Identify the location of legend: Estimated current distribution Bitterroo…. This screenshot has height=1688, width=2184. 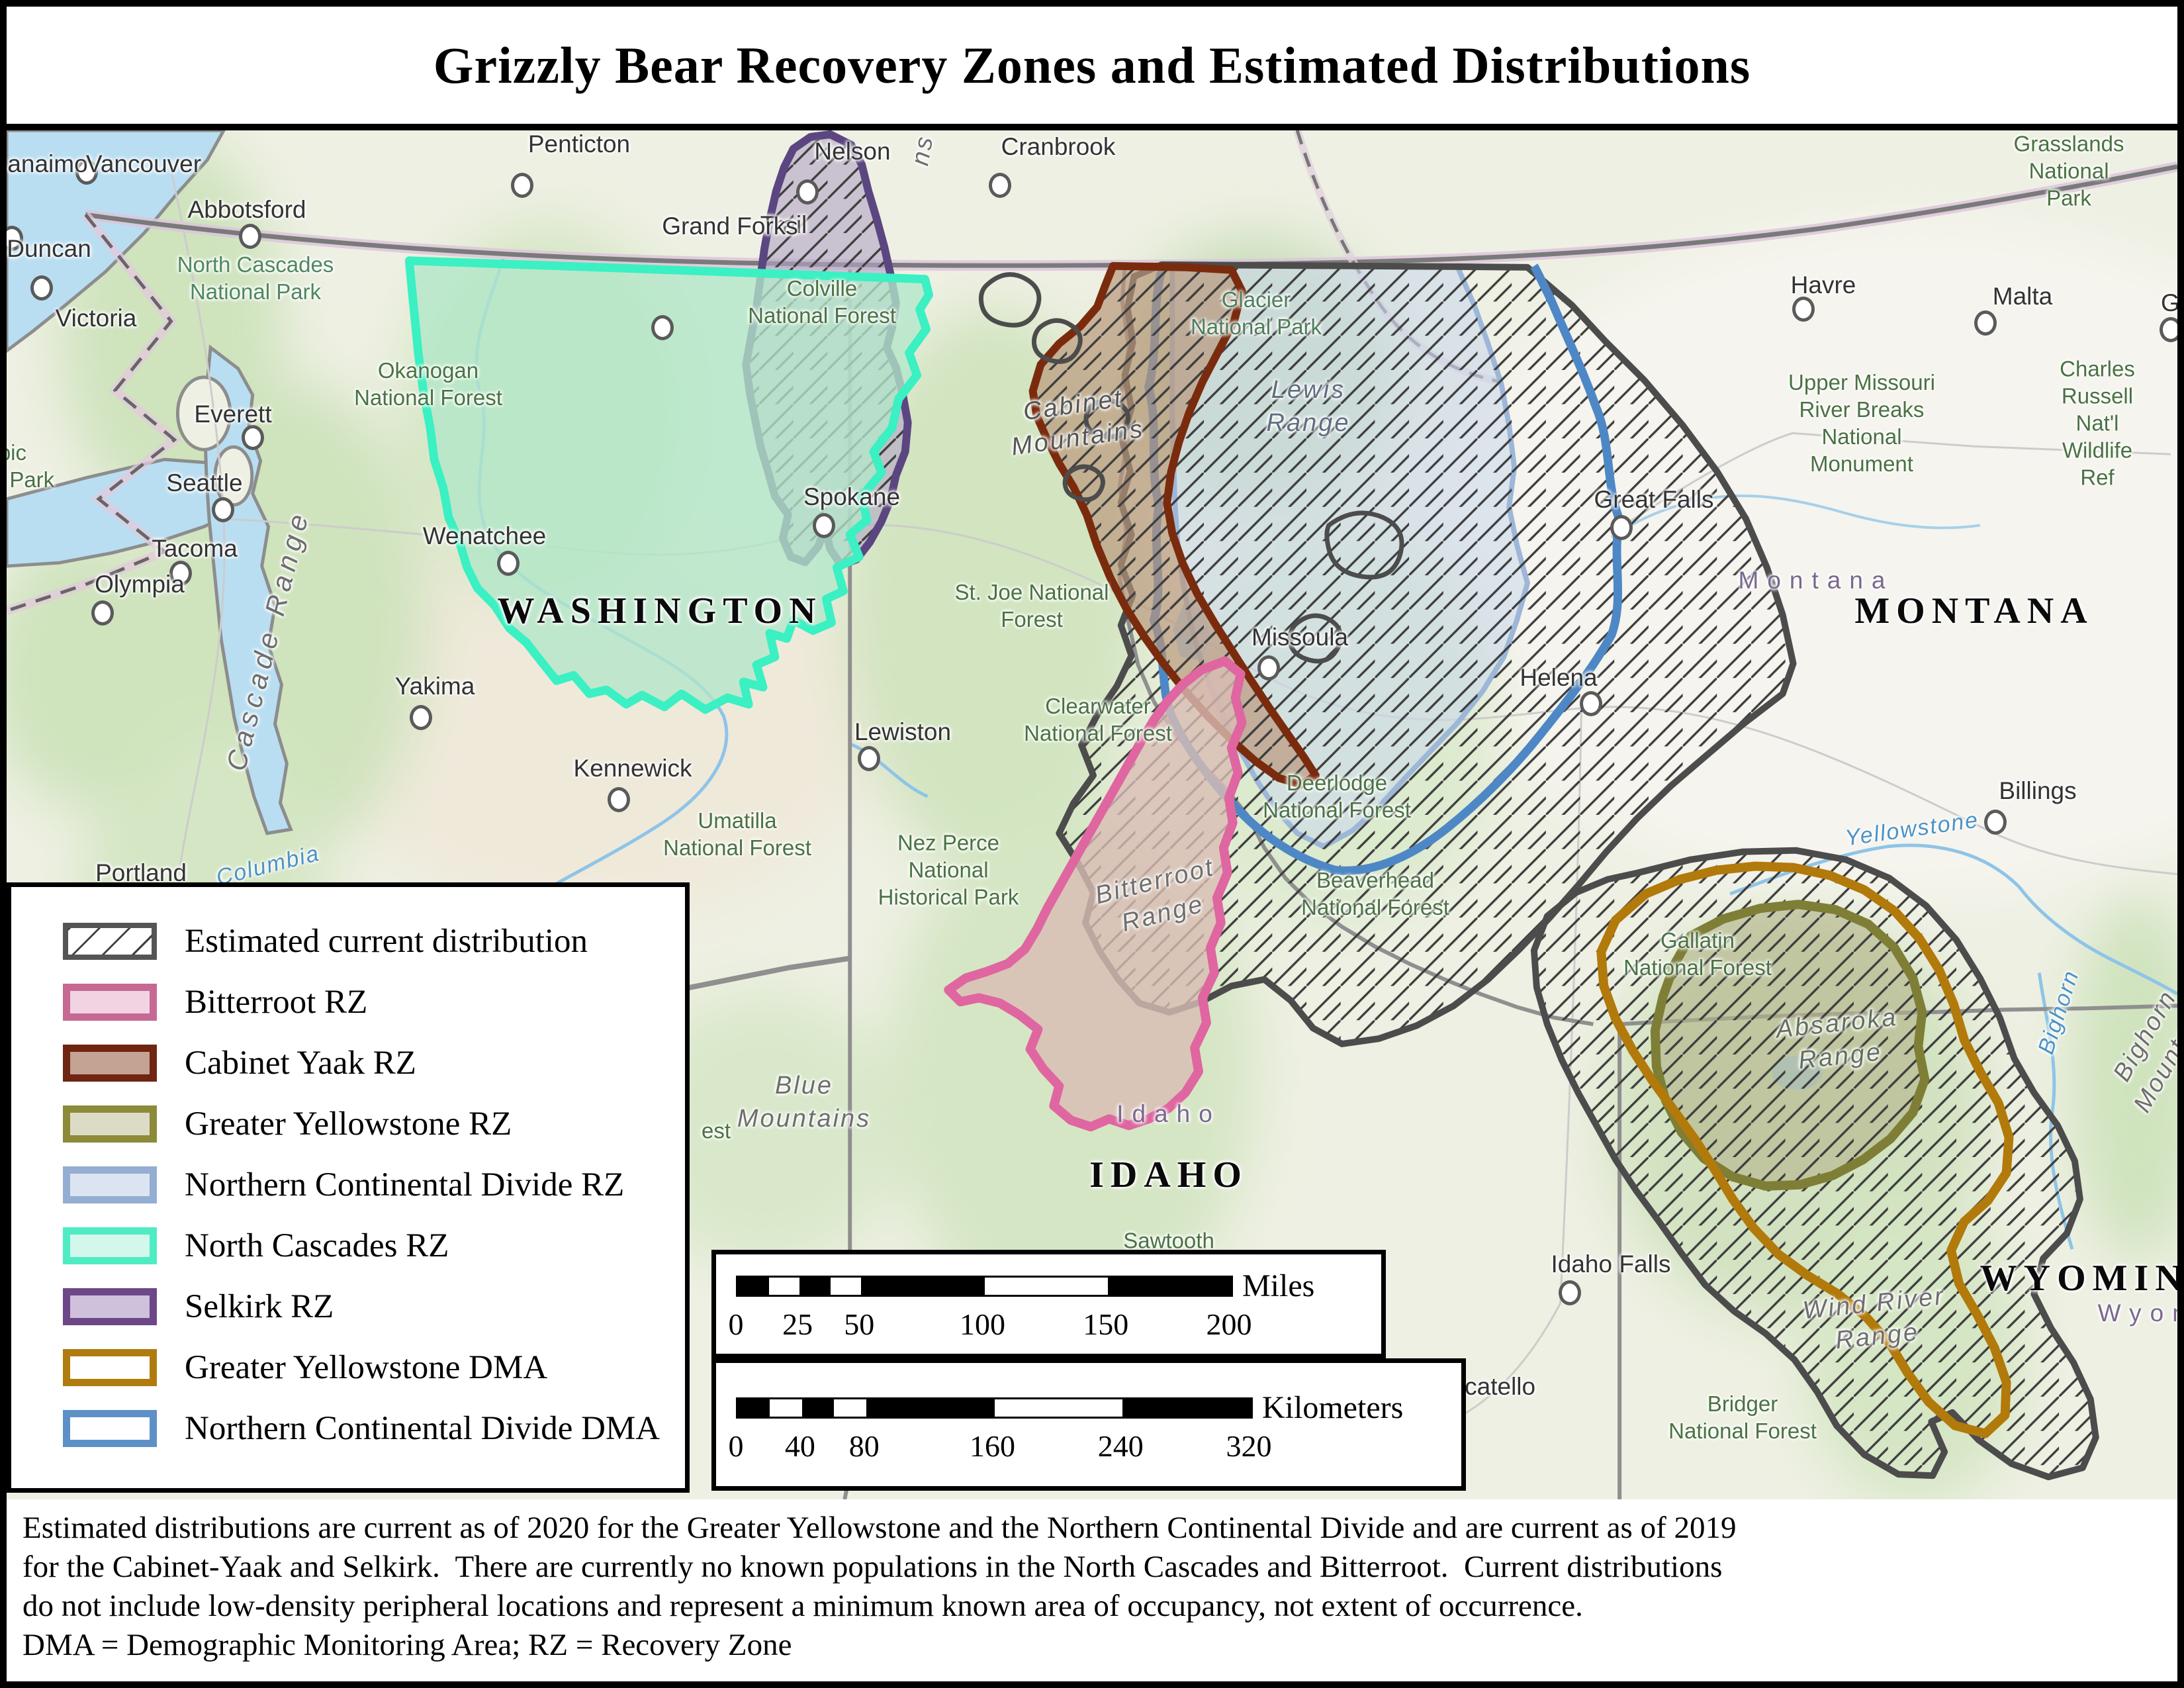
(348, 1187).